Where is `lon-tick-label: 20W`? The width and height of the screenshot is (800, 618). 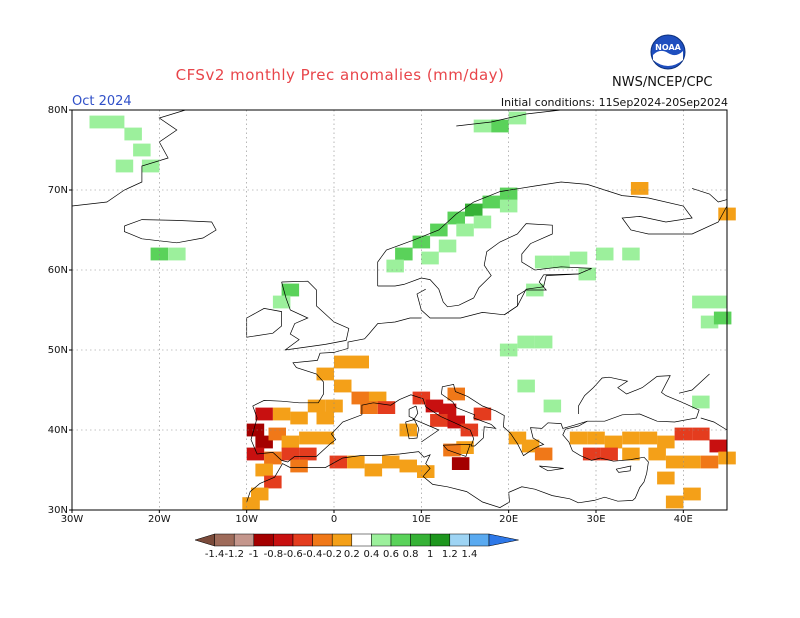
lon-tick-label: 20W is located at coordinates (159, 519).